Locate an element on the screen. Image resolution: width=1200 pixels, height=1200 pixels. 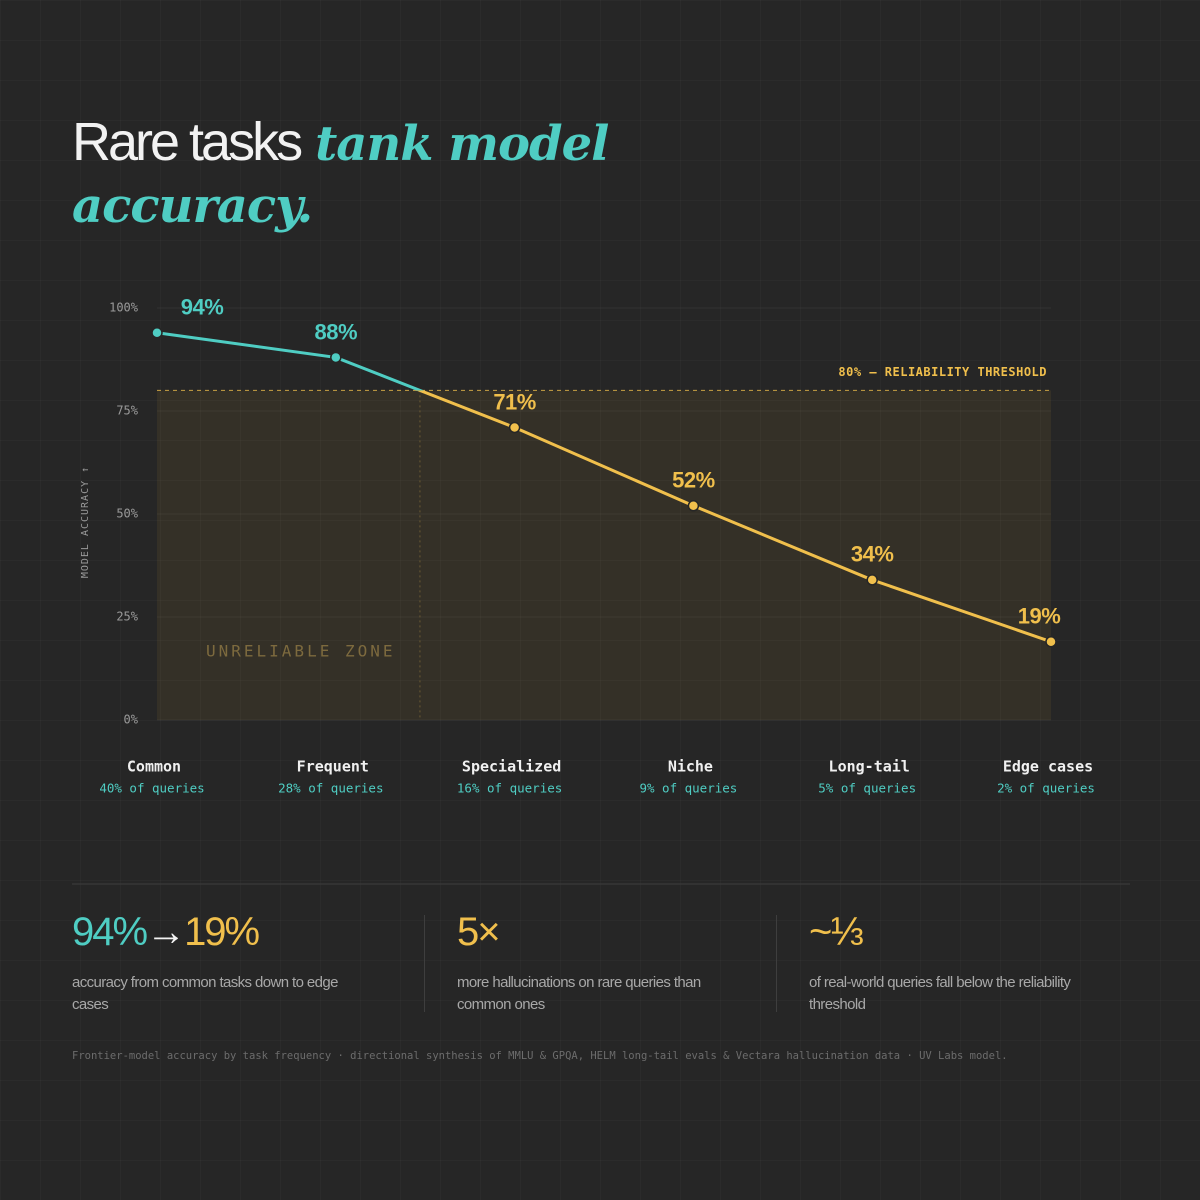
value-label: 94% is located at coordinates (202, 307).